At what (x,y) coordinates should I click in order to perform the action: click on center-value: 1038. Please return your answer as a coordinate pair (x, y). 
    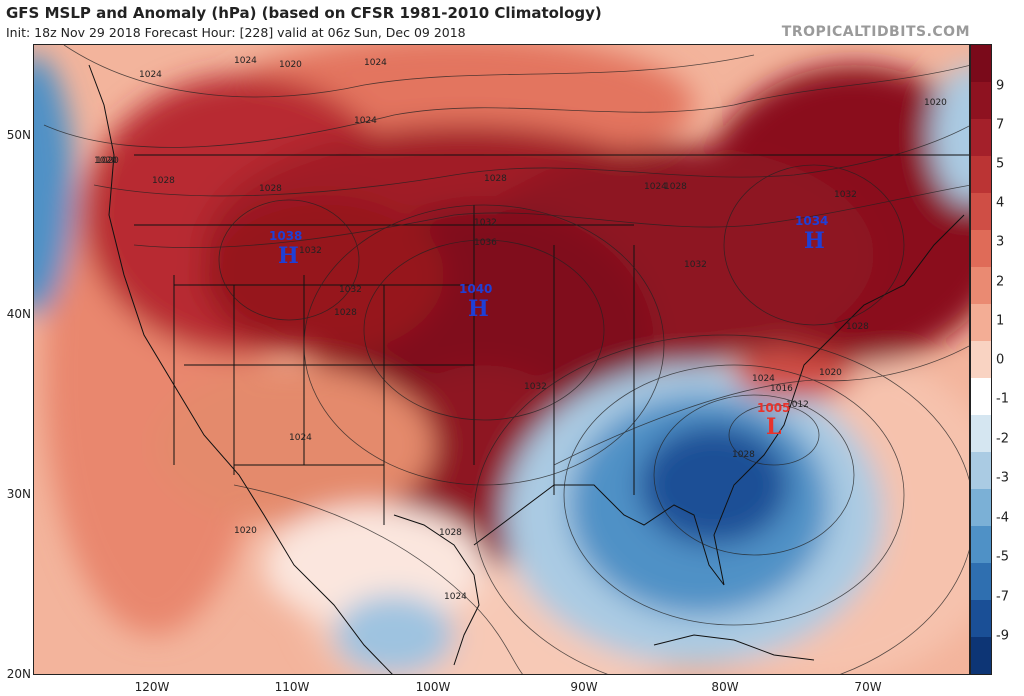
    Looking at the image, I should click on (285, 236).